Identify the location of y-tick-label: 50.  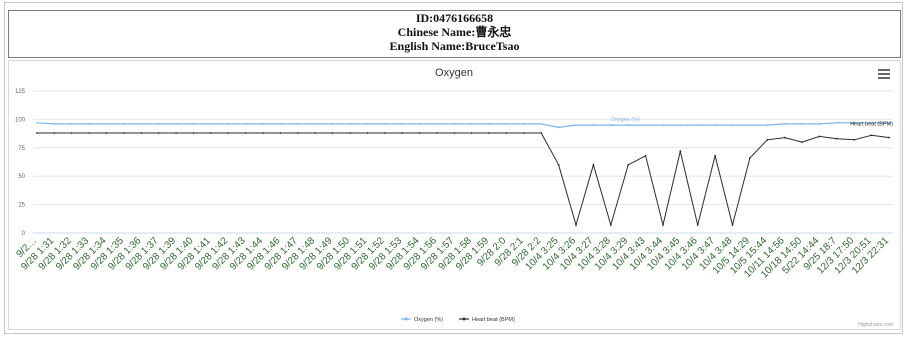
(21, 177).